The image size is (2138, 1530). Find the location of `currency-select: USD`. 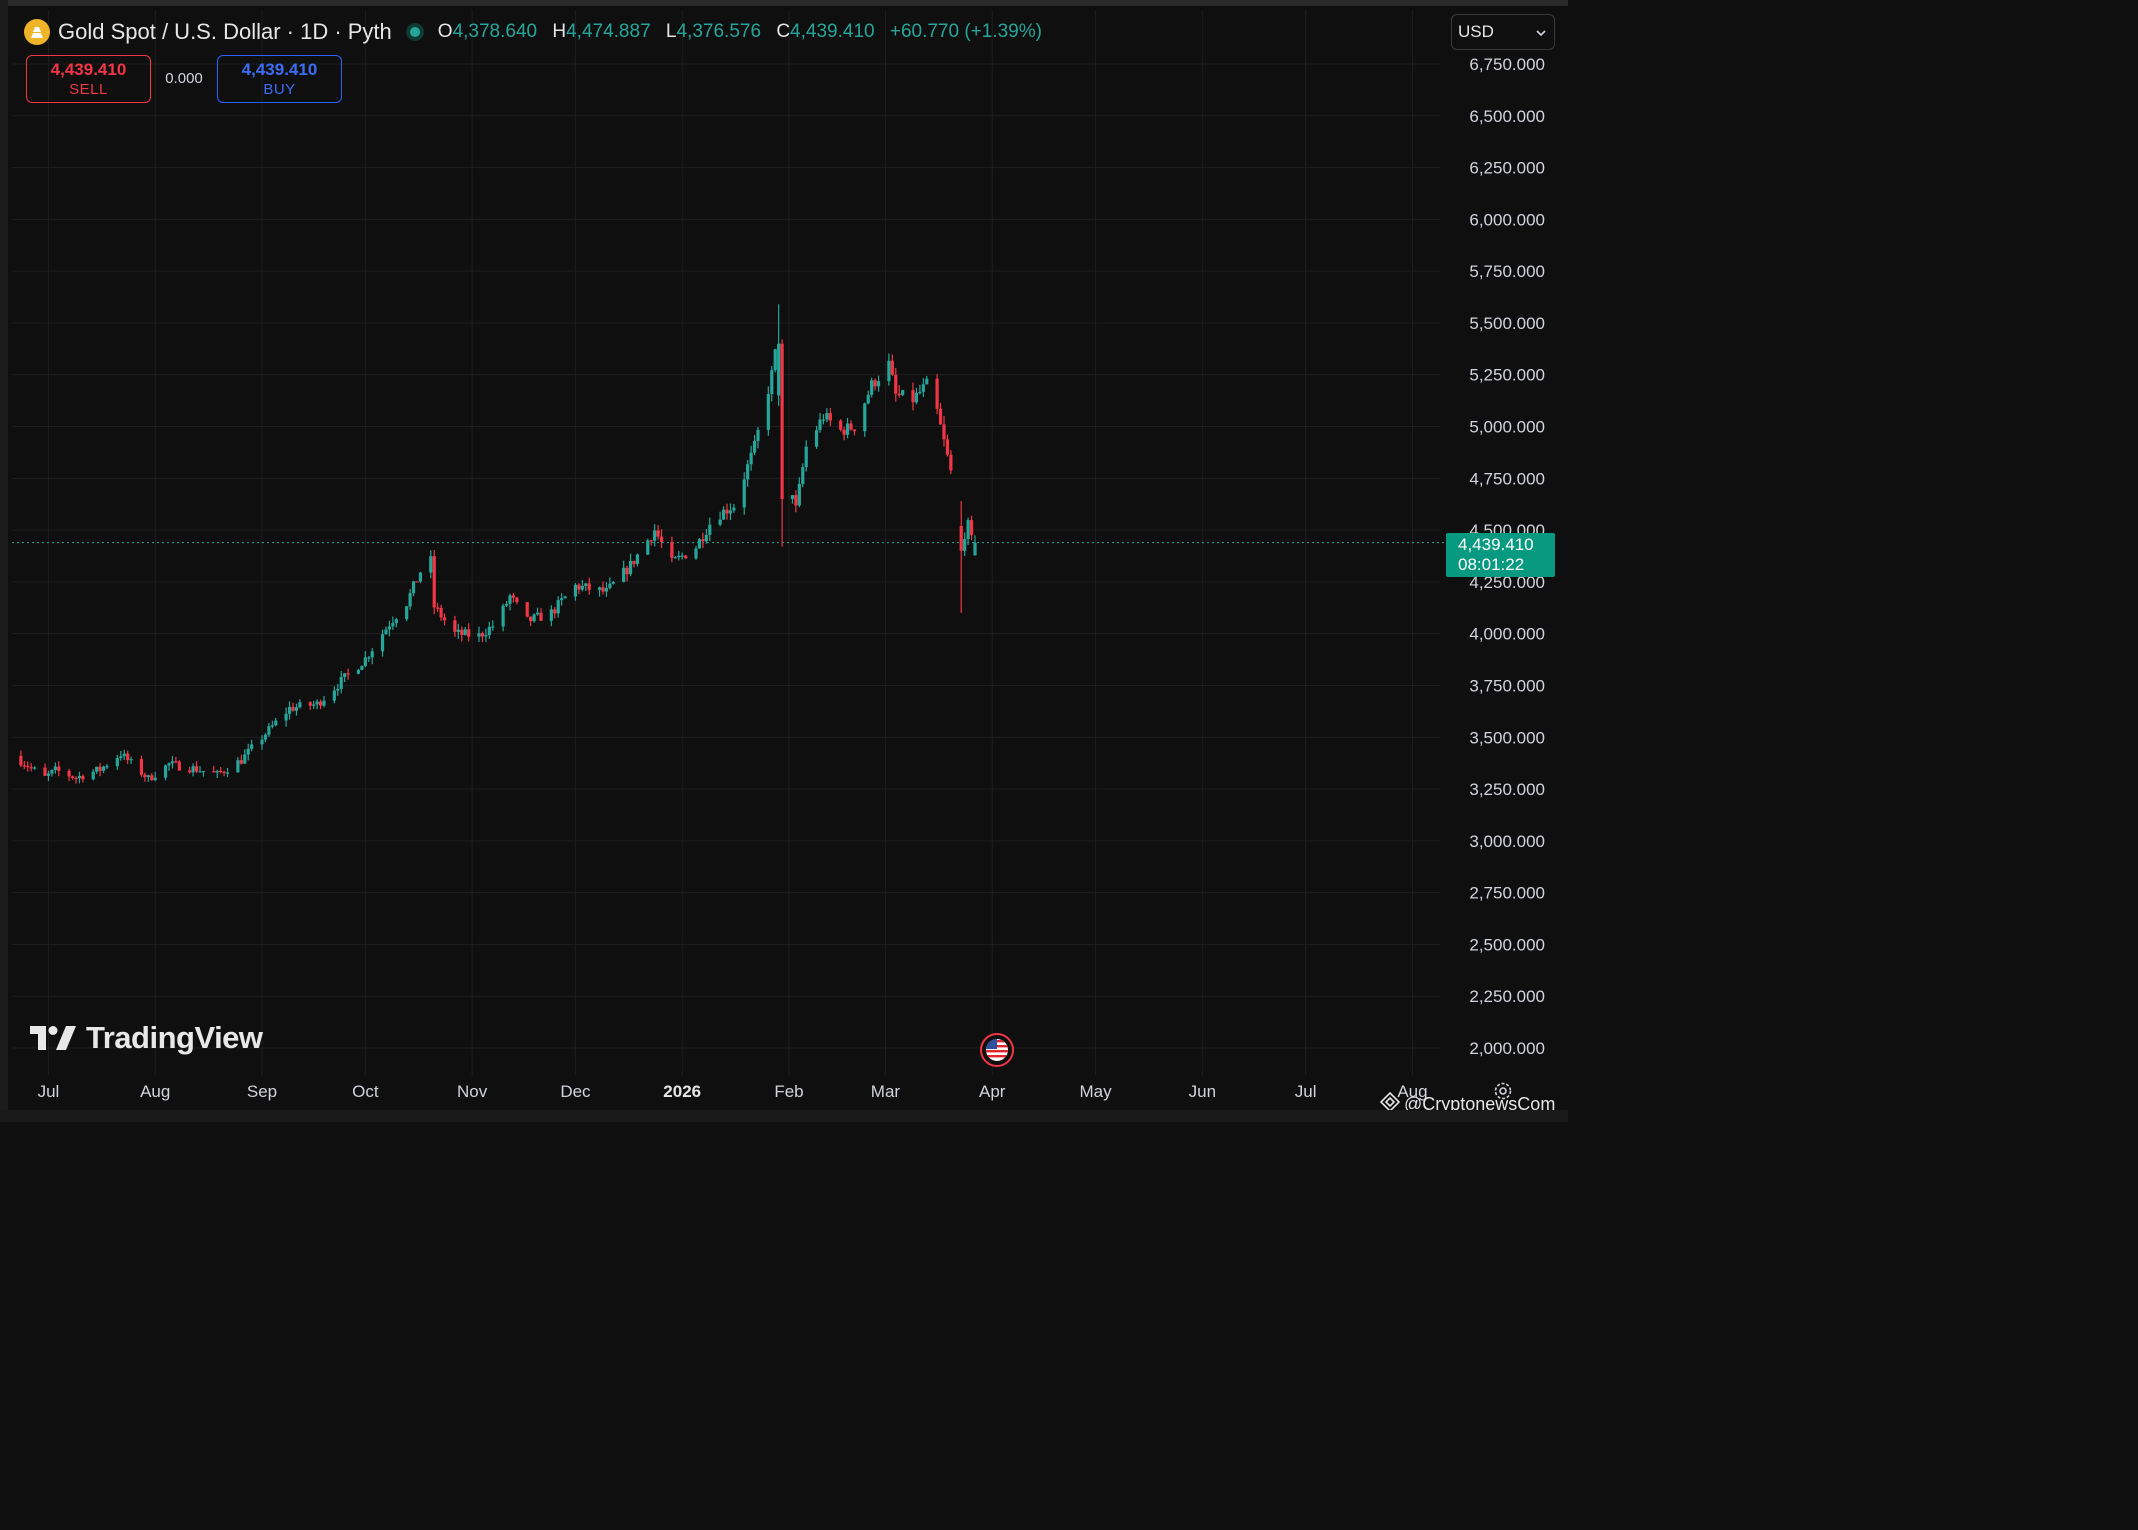

currency-select: USD is located at coordinates (1503, 32).